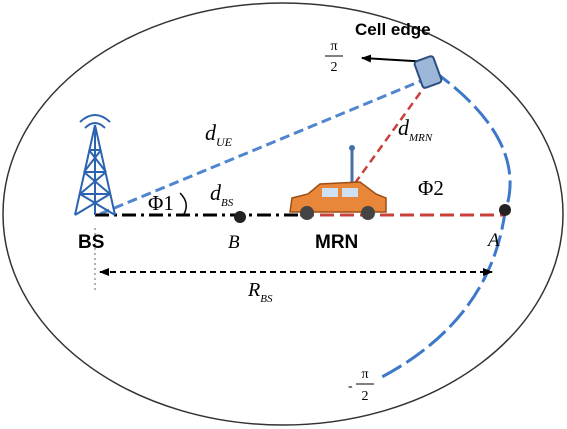  What do you see at coordinates (420, 138) in the screenshot?
I see `subscript: MRN` at bounding box center [420, 138].